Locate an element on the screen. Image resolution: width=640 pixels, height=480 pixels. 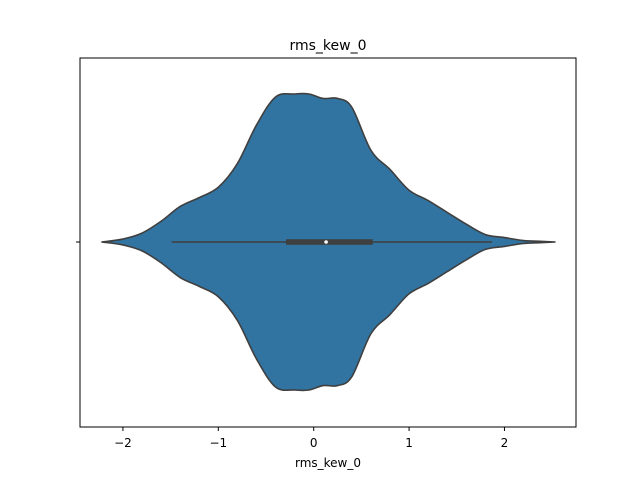
x-tick-label: −2 is located at coordinates (123, 443).